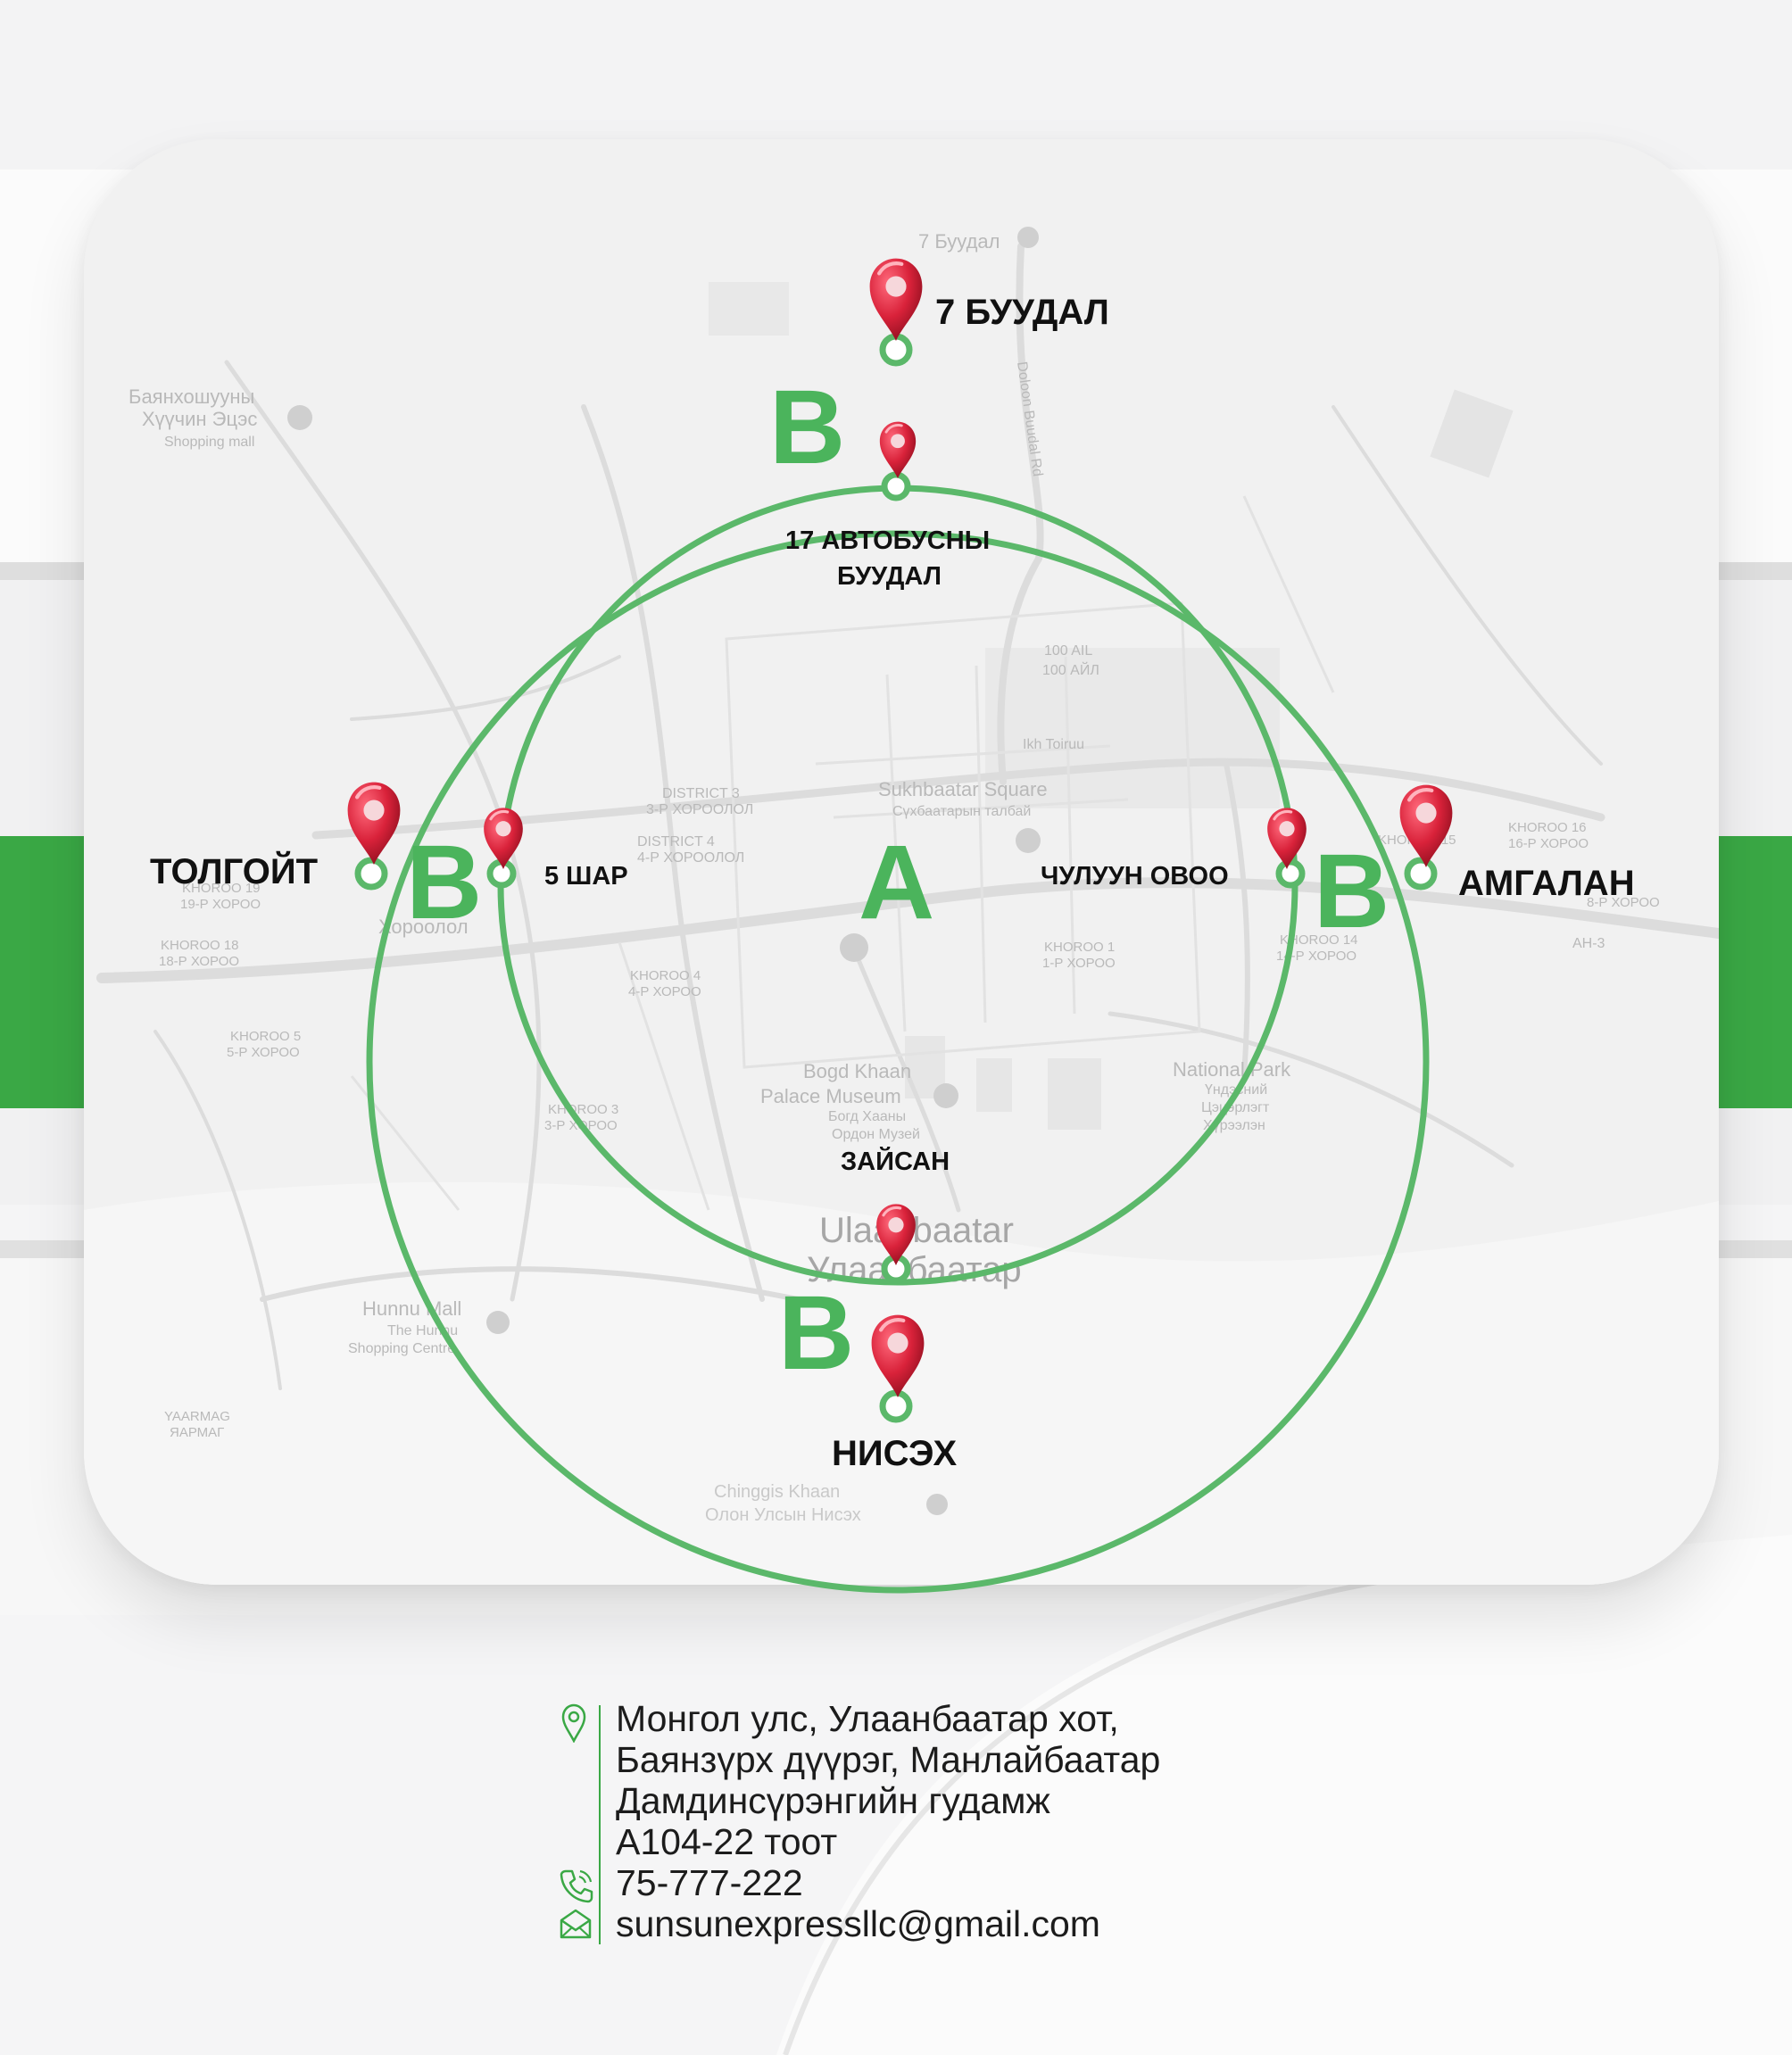  What do you see at coordinates (1068, 651) in the screenshot?
I see `map-label: 100 AIL` at bounding box center [1068, 651].